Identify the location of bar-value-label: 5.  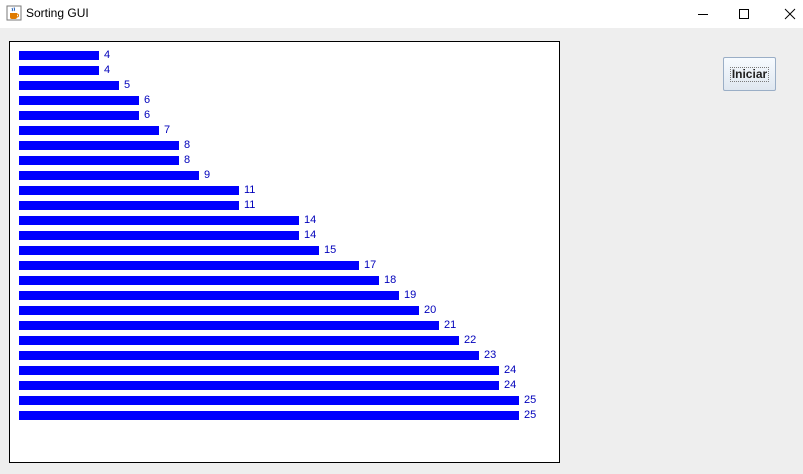
(127, 85).